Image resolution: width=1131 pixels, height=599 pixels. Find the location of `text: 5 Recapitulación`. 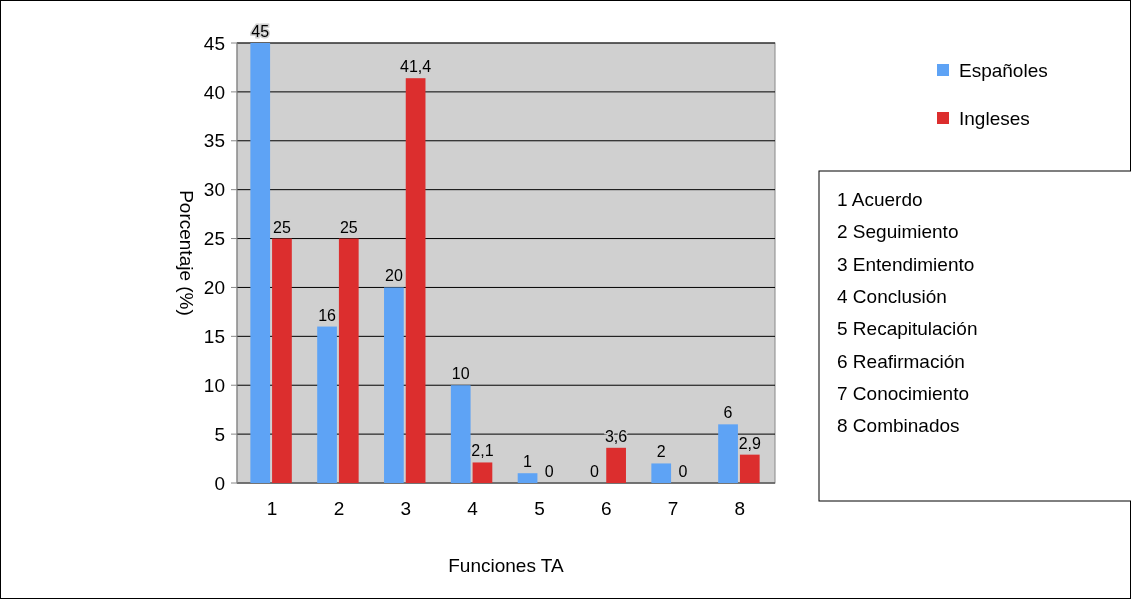

text: 5 Recapitulación is located at coordinates (907, 329).